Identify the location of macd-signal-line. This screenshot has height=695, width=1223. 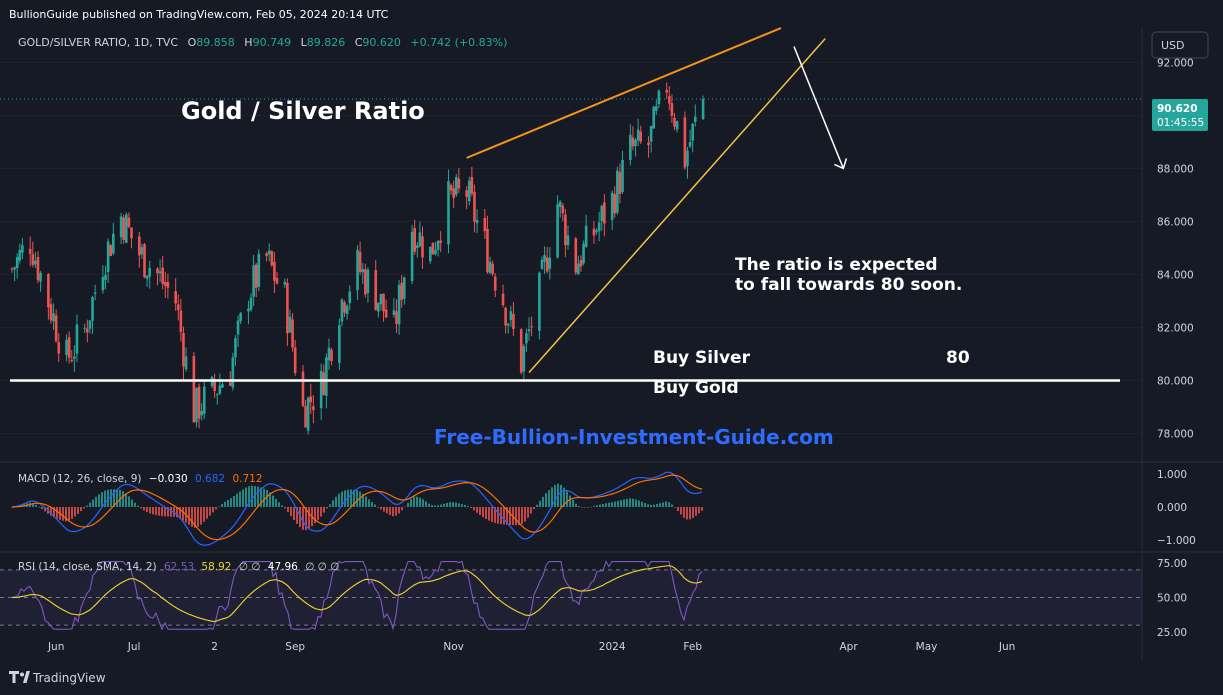
(357, 507).